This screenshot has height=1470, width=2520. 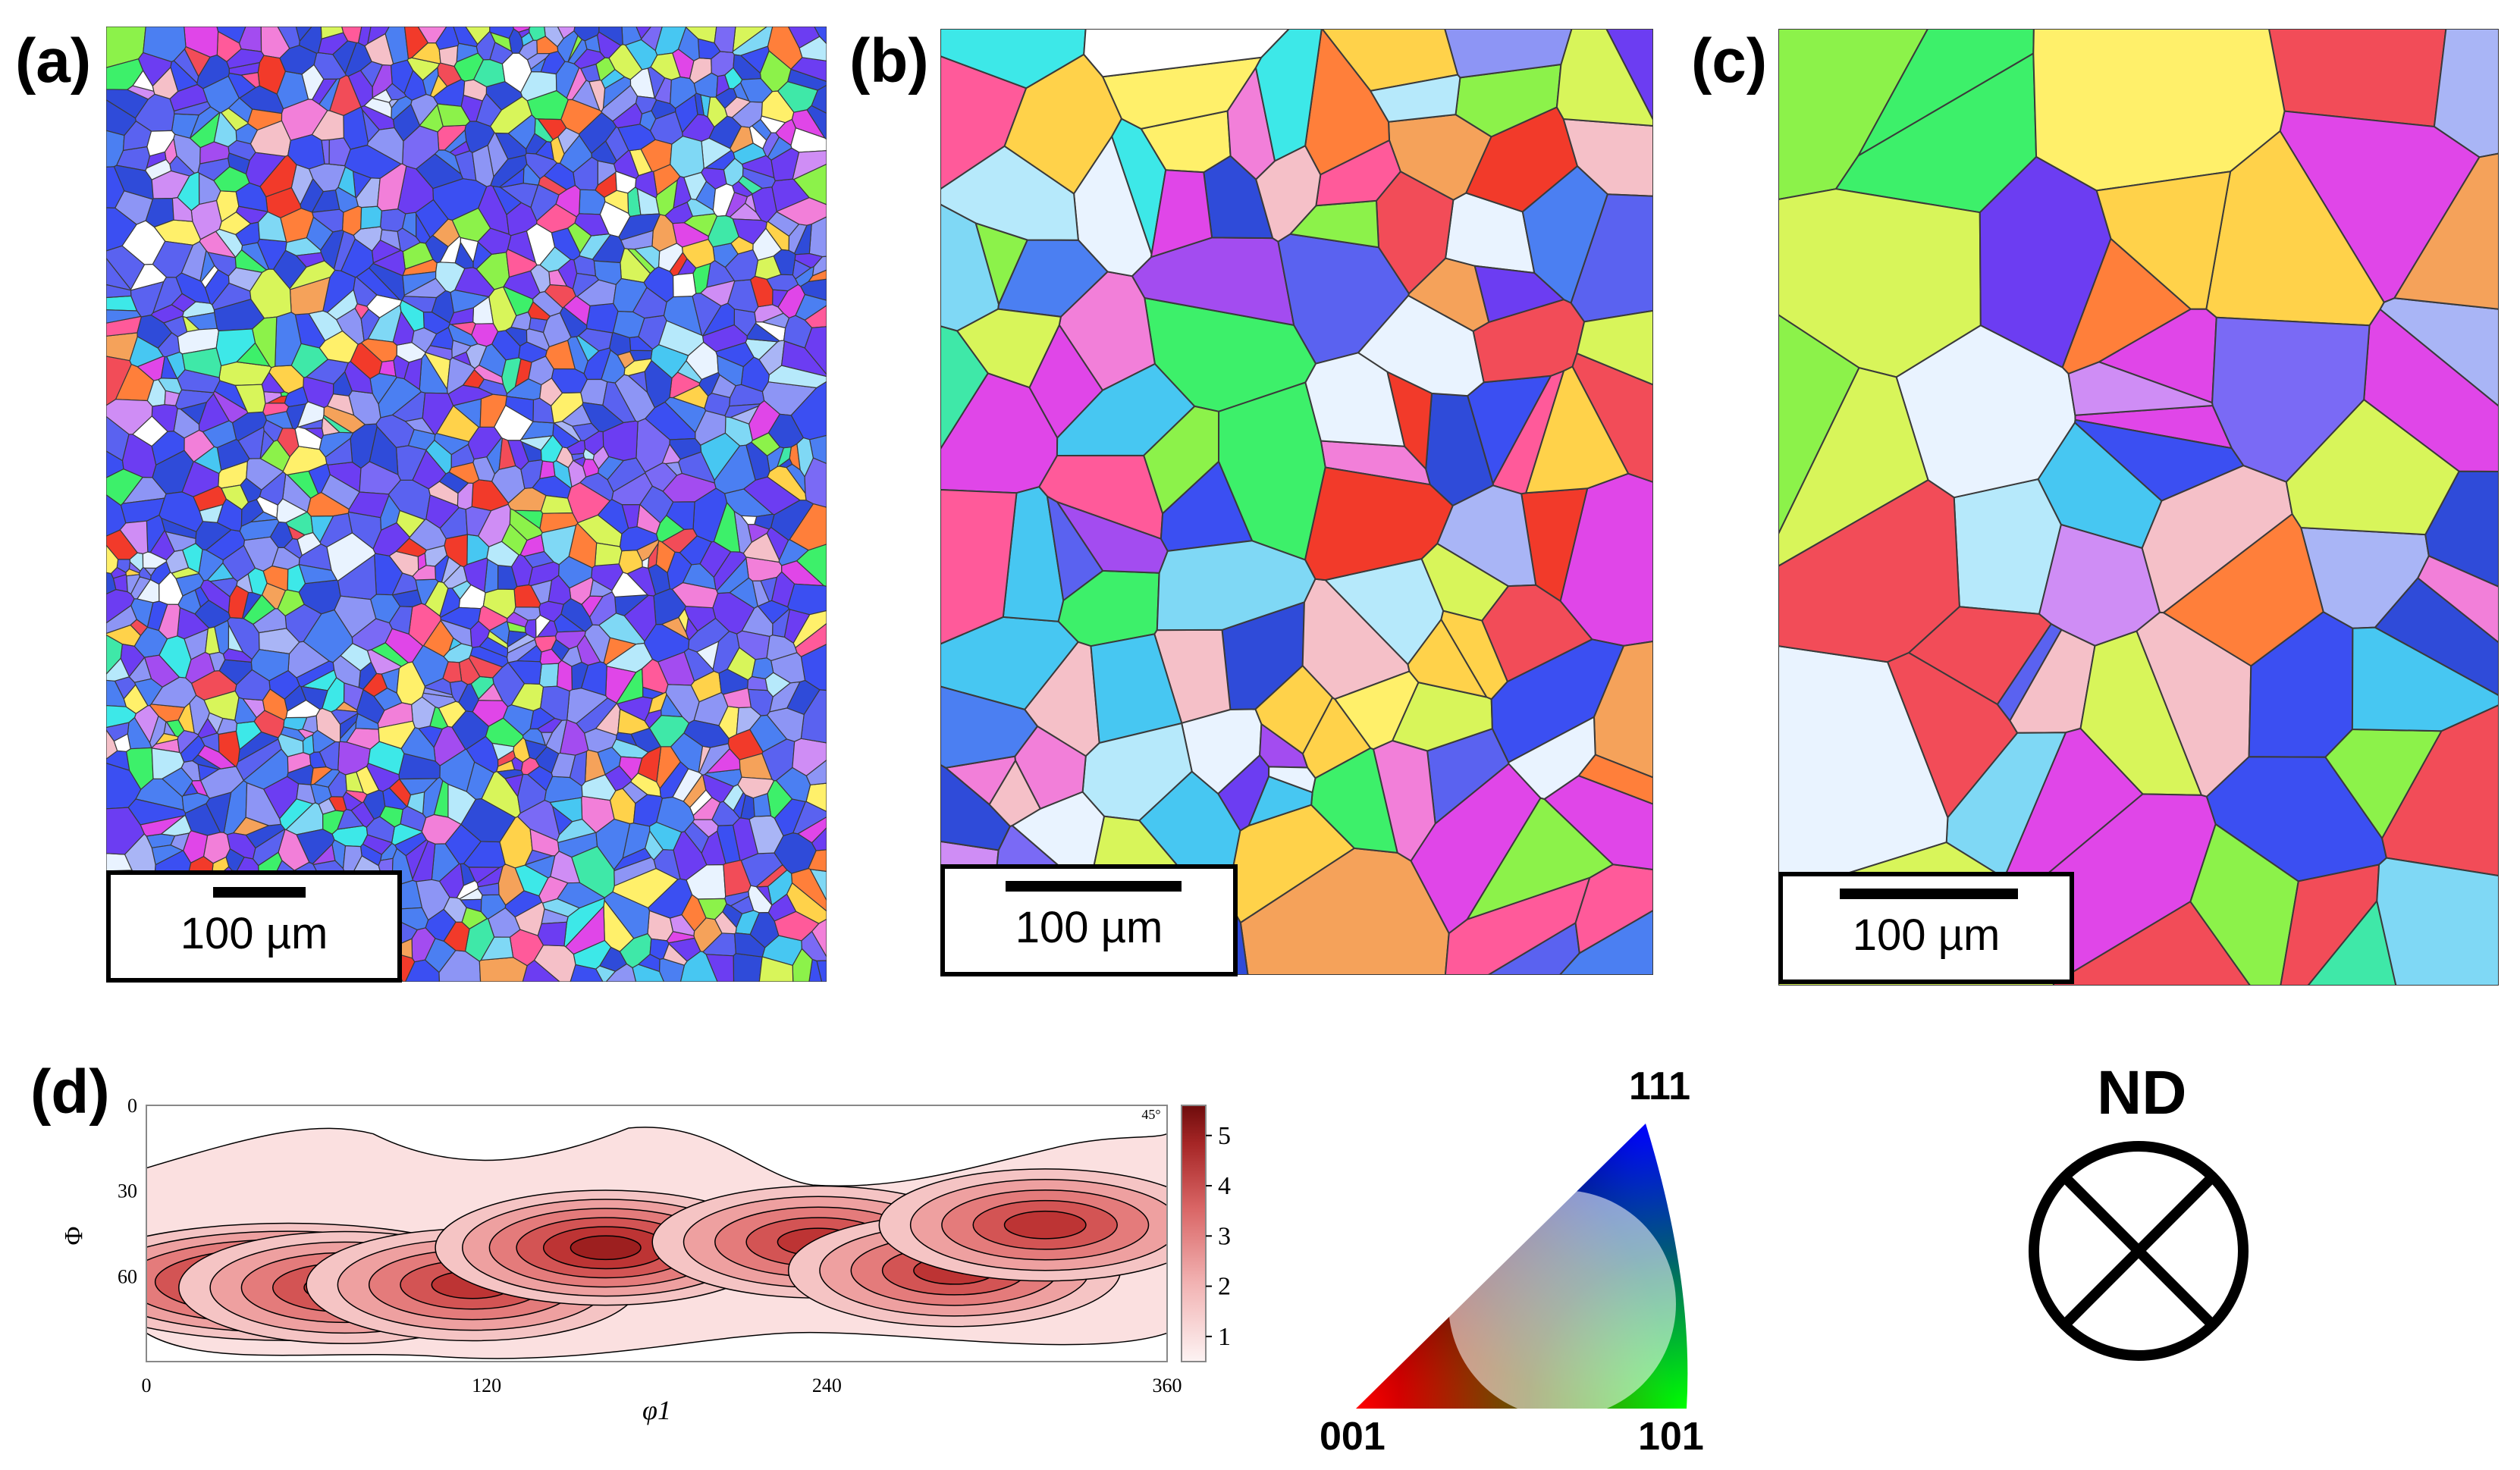 What do you see at coordinates (2139, 1251) in the screenshot?
I see `nd-cross-circle-icon` at bounding box center [2139, 1251].